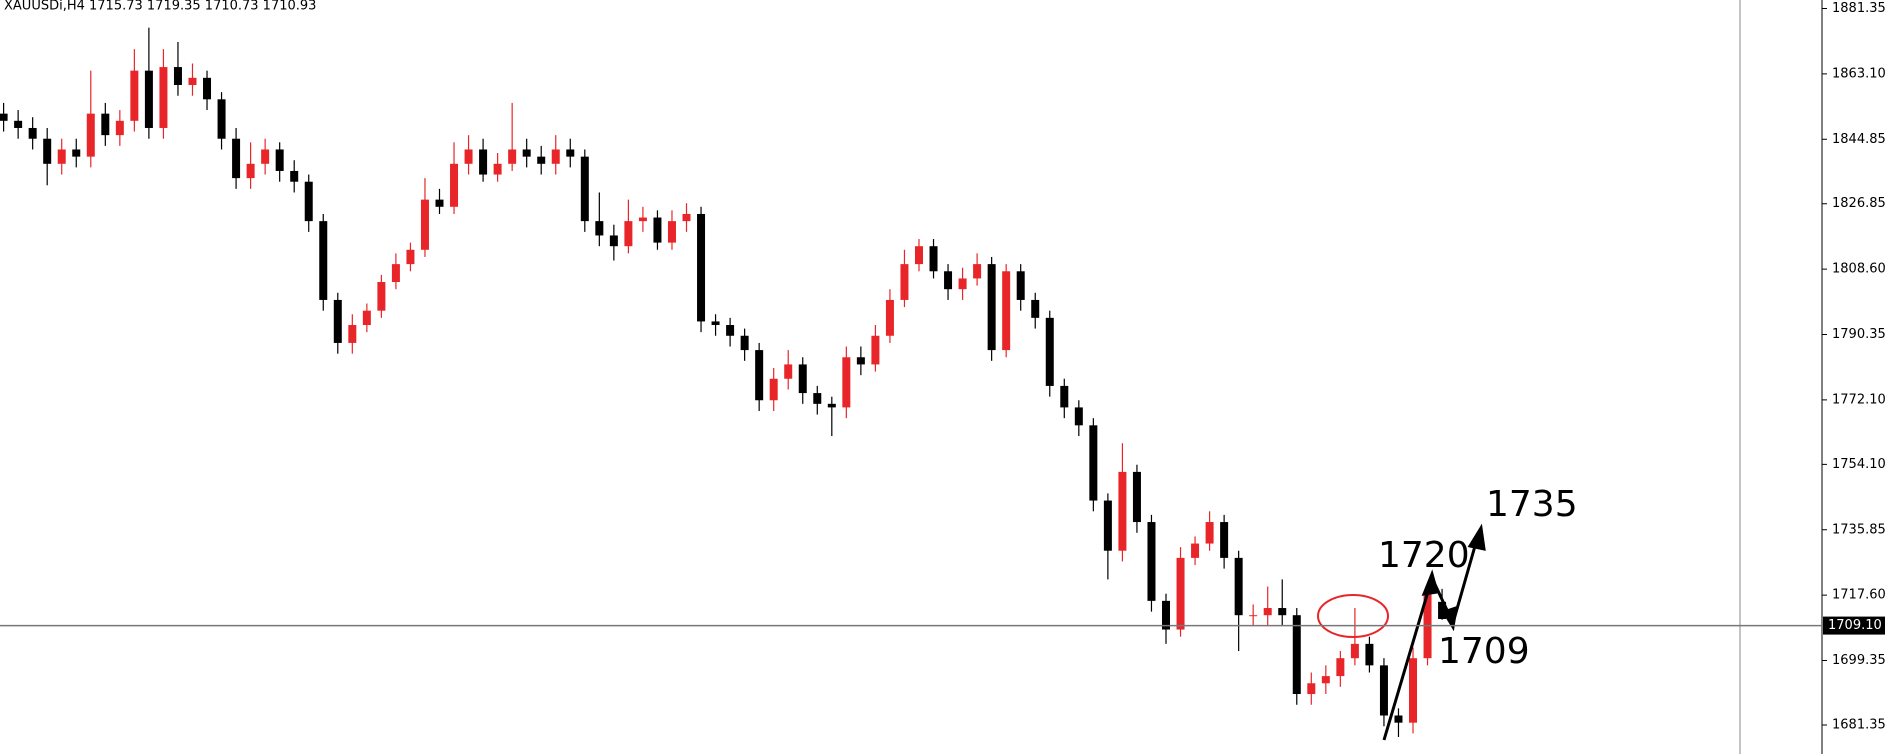 The height and width of the screenshot is (754, 1898). Describe the element at coordinates (1424, 555) in the screenshot. I see `annotation: 1720` at that location.